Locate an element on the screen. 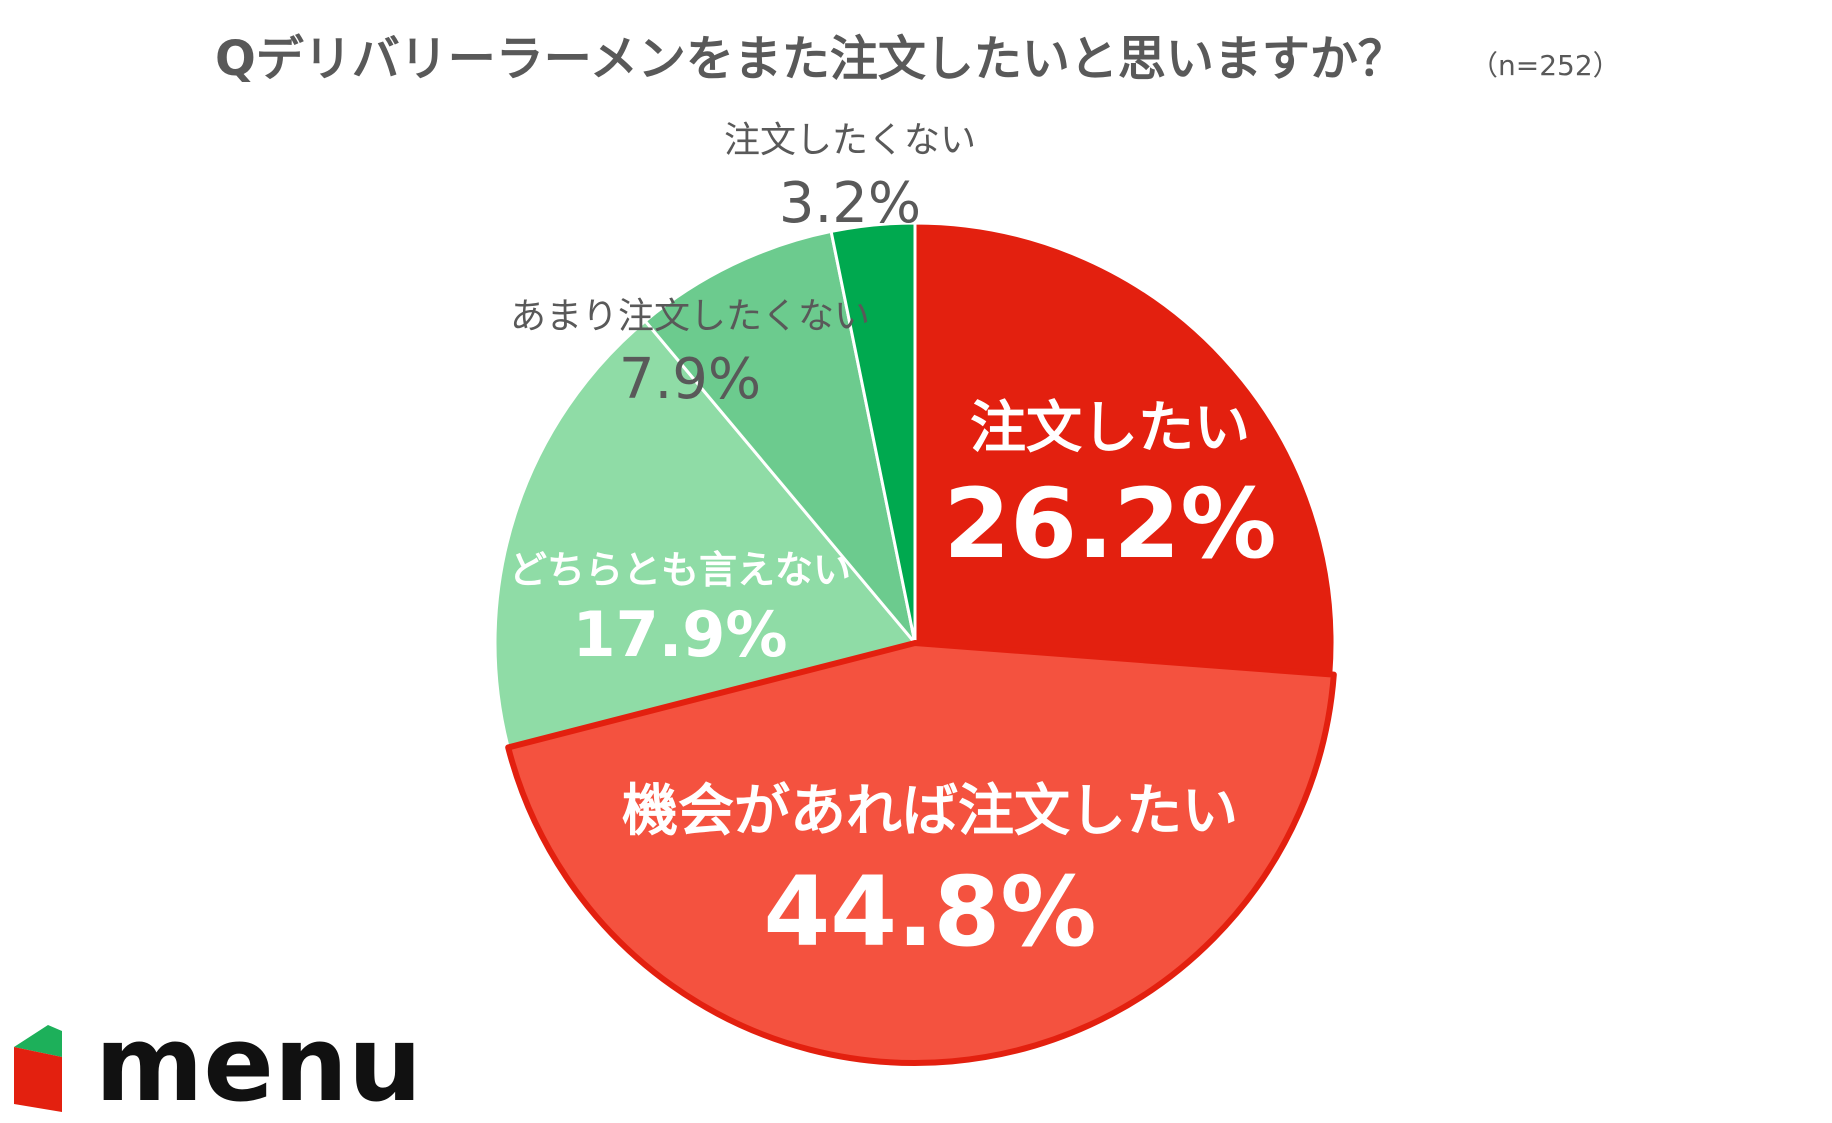  slice-value-not-order: 3.2% is located at coordinates (850, 203).